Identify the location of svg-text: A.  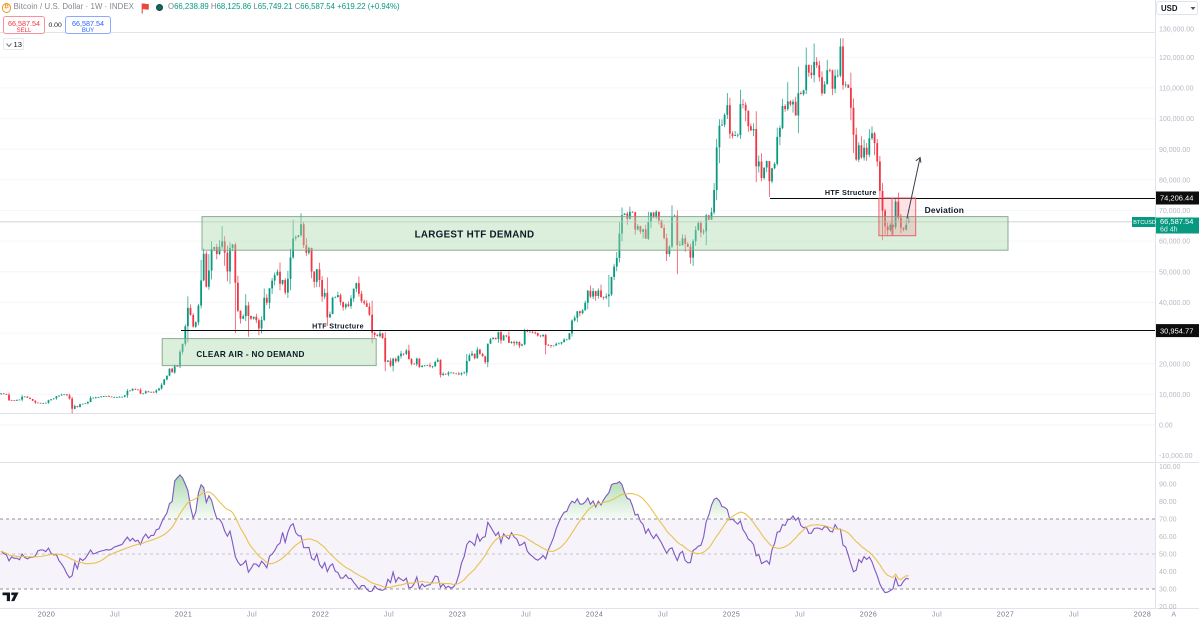
(1173, 615).